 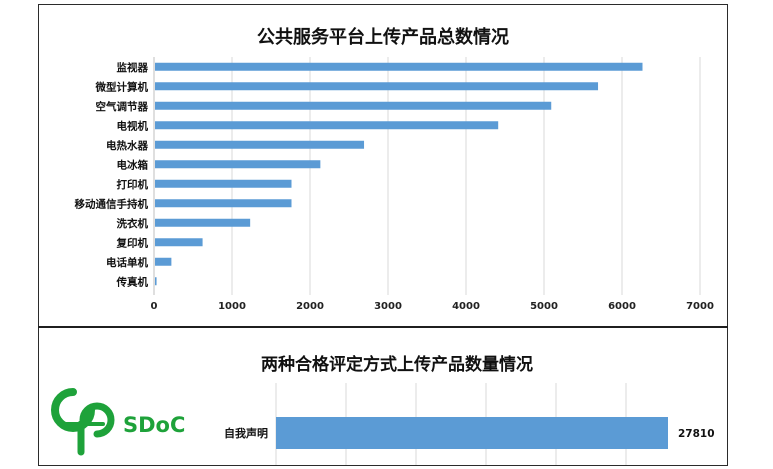 What do you see at coordinates (133, 223) in the screenshot?
I see `category-label: 洗衣机` at bounding box center [133, 223].